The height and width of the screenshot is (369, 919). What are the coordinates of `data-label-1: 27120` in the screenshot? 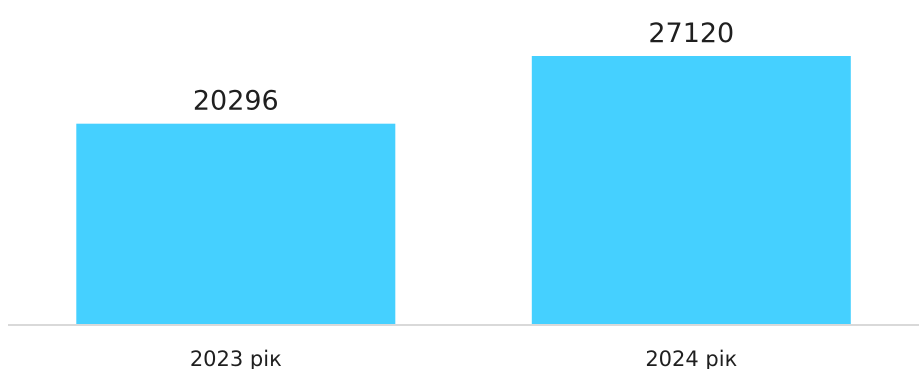 It's located at (691, 33).